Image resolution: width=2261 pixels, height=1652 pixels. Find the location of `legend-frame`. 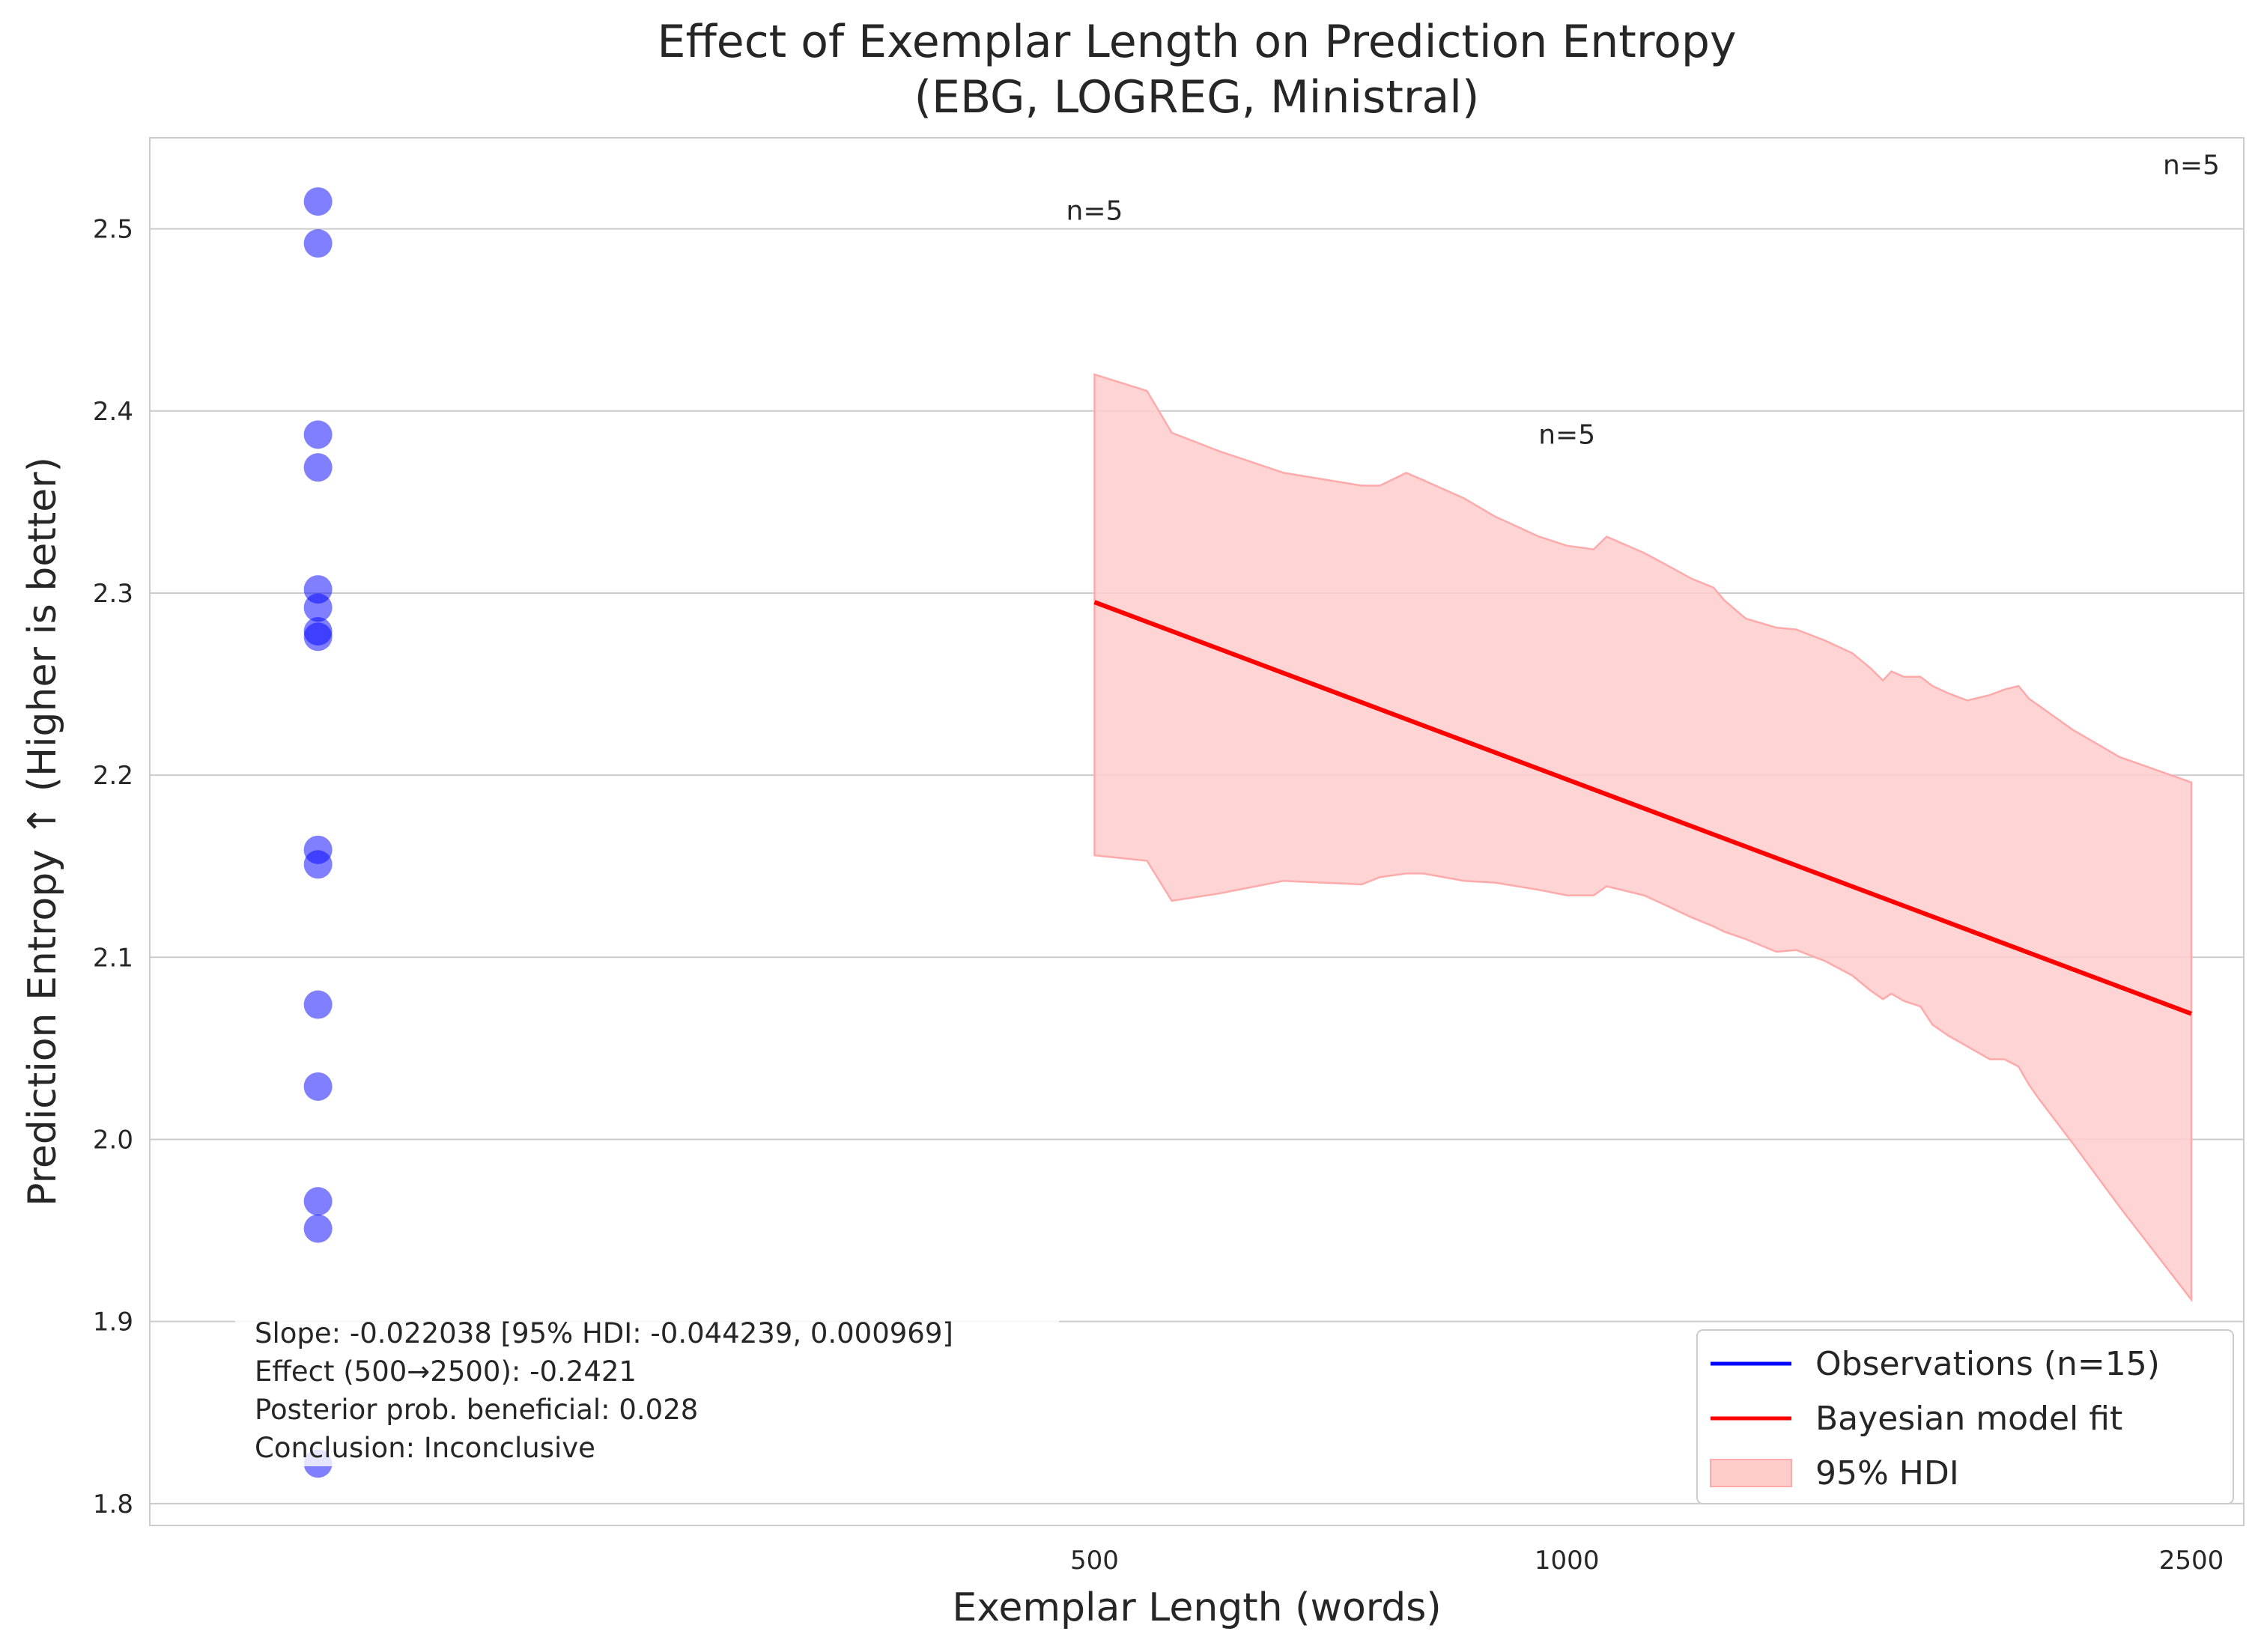

legend-frame is located at coordinates (1965, 1417).